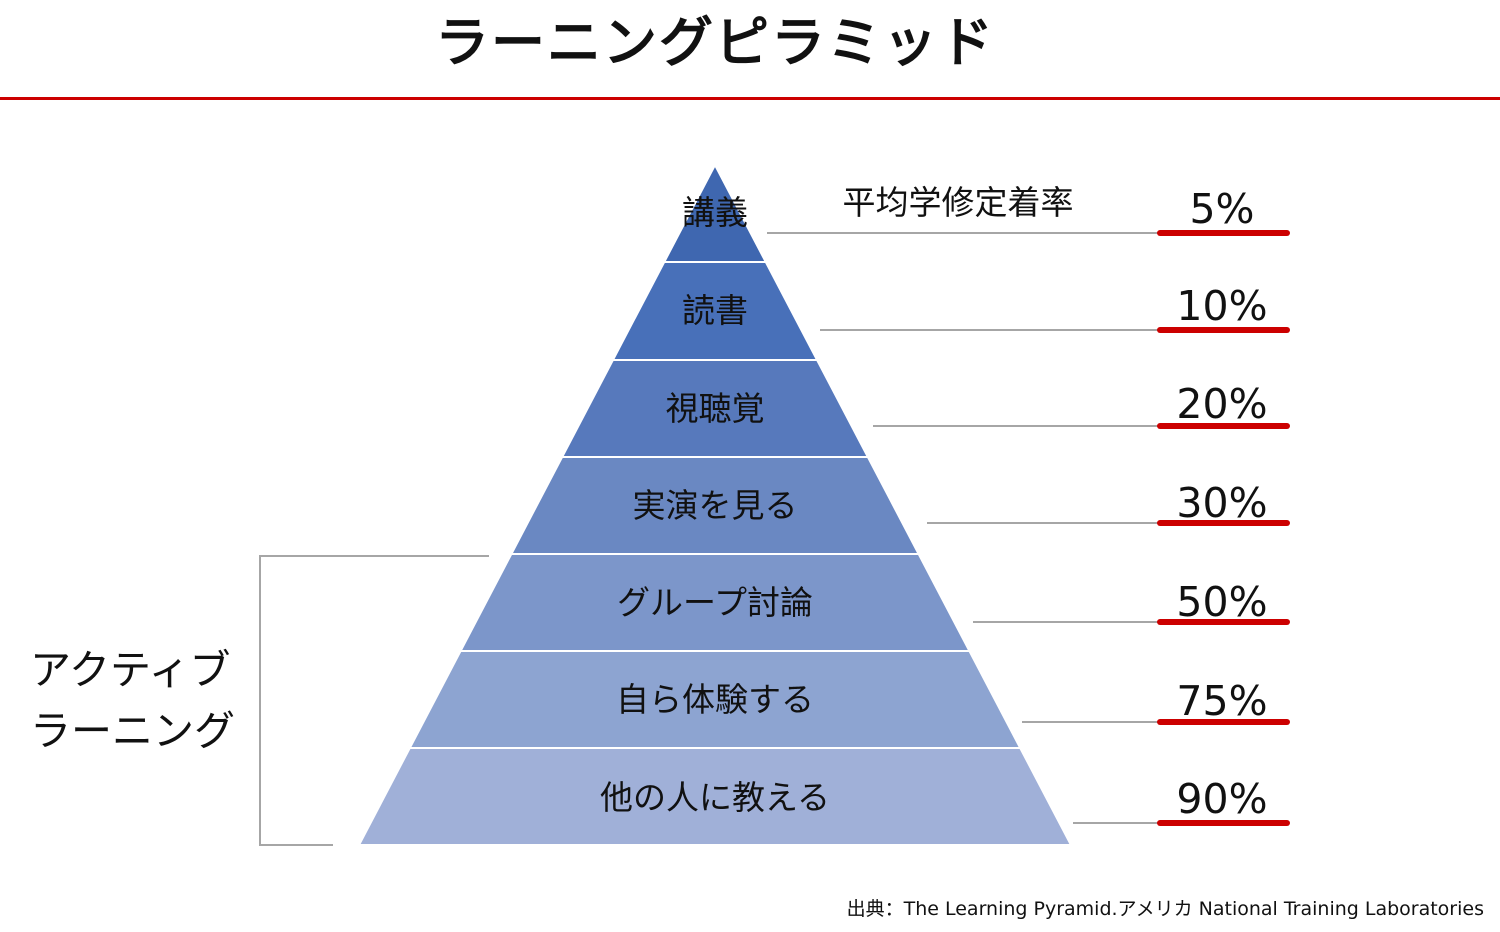 This screenshot has height=932, width=1500. What do you see at coordinates (750, 98) in the screenshot?
I see `title-underline` at bounding box center [750, 98].